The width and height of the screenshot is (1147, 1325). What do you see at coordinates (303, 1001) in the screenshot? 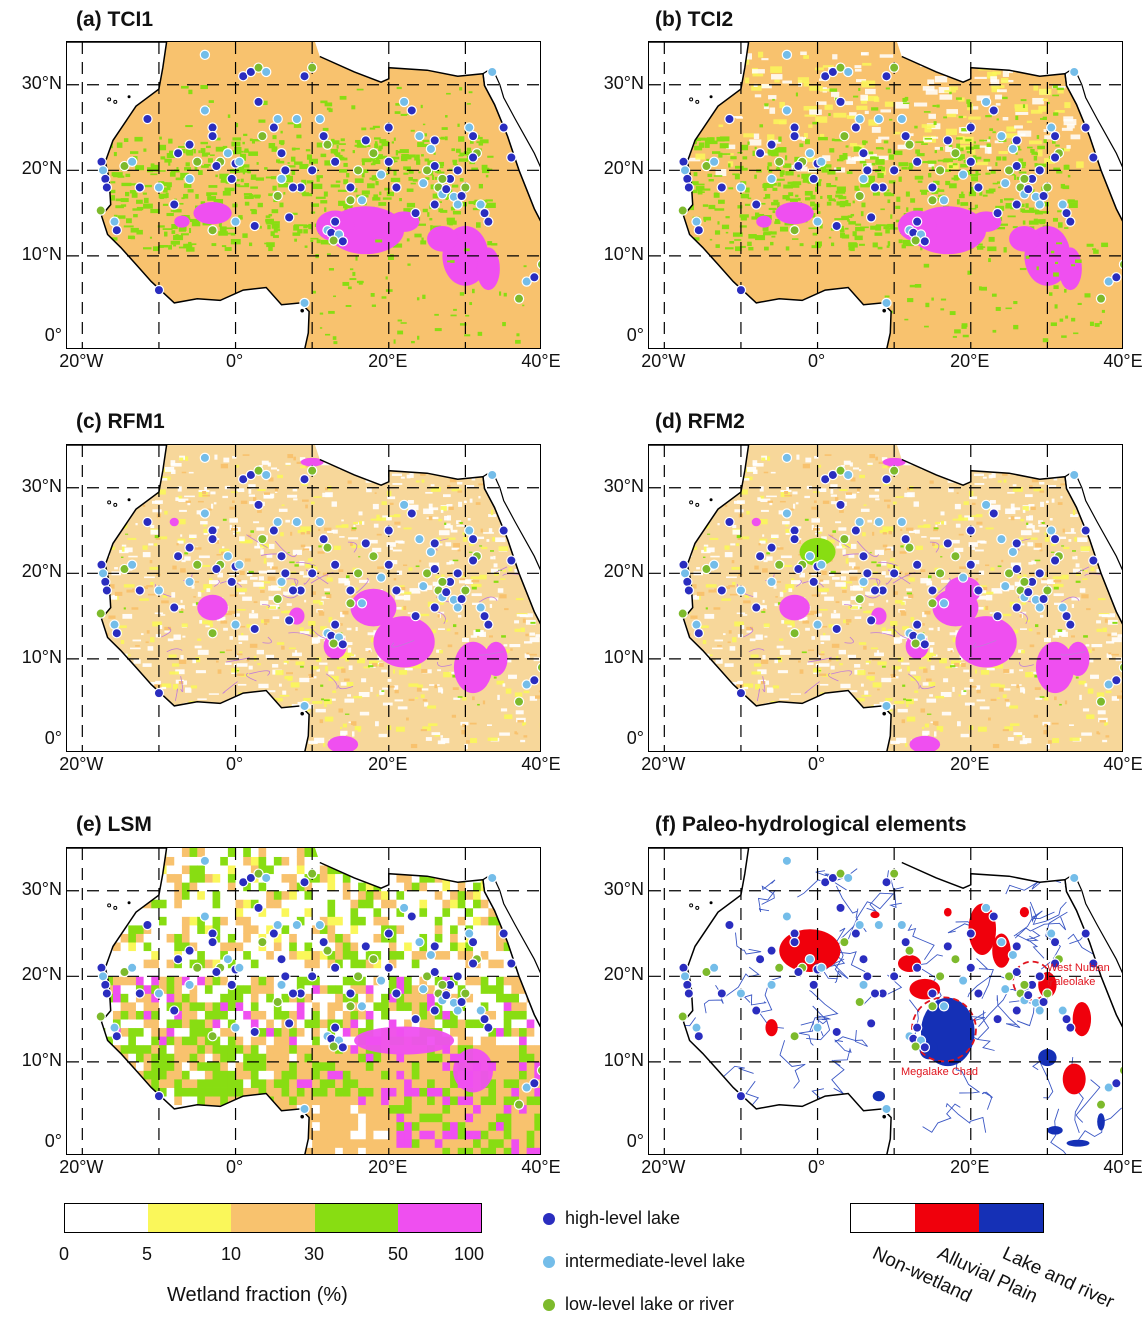
I see `map-panel-e` at bounding box center [303, 1001].